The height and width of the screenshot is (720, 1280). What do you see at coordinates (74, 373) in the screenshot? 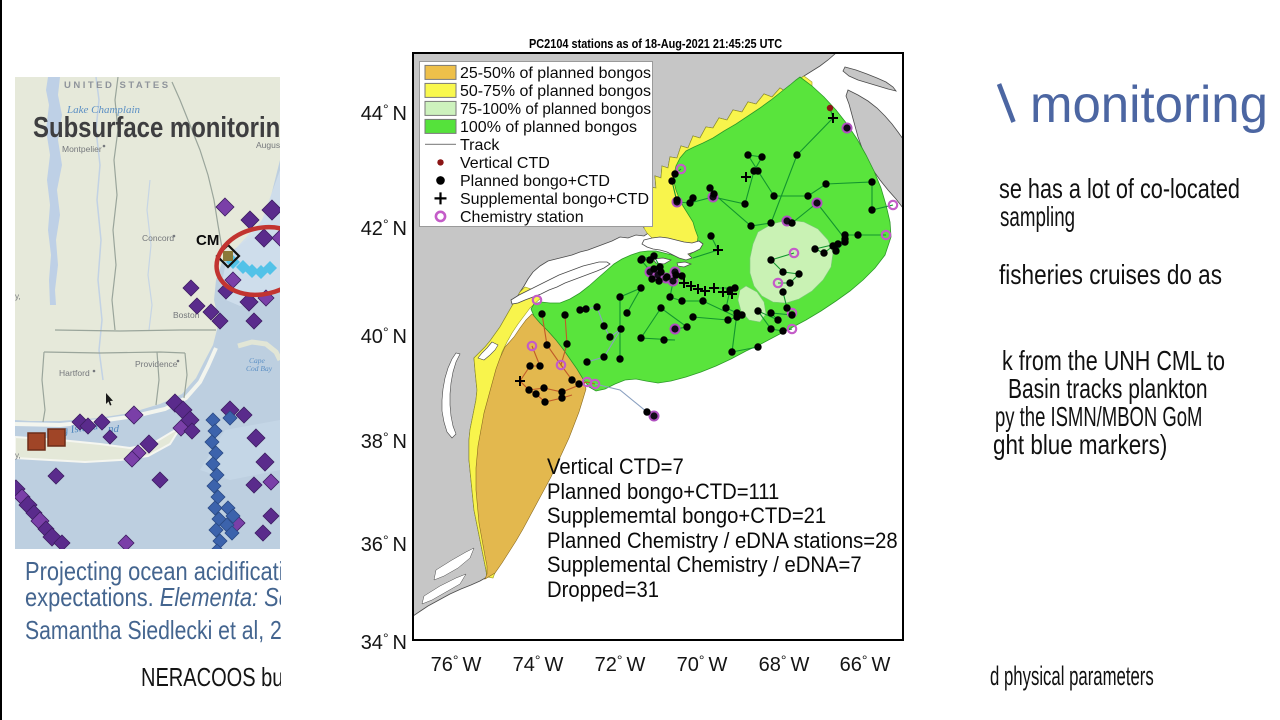
I see `svg-text: Hartford` at bounding box center [74, 373].